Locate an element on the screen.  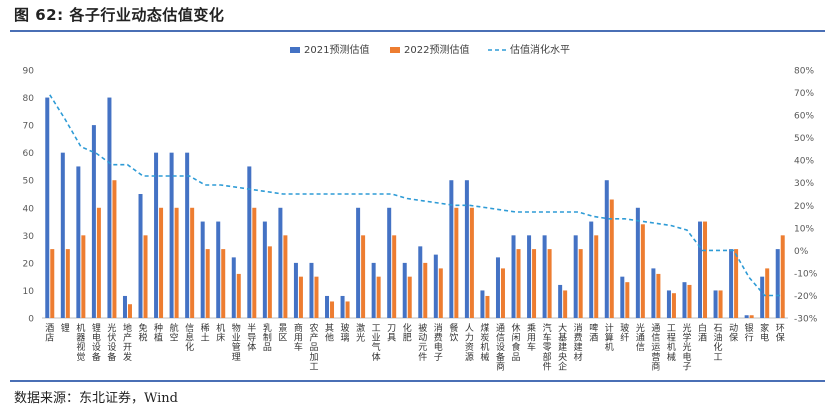
category-label: 地产开发 is located at coordinates (127, 342).